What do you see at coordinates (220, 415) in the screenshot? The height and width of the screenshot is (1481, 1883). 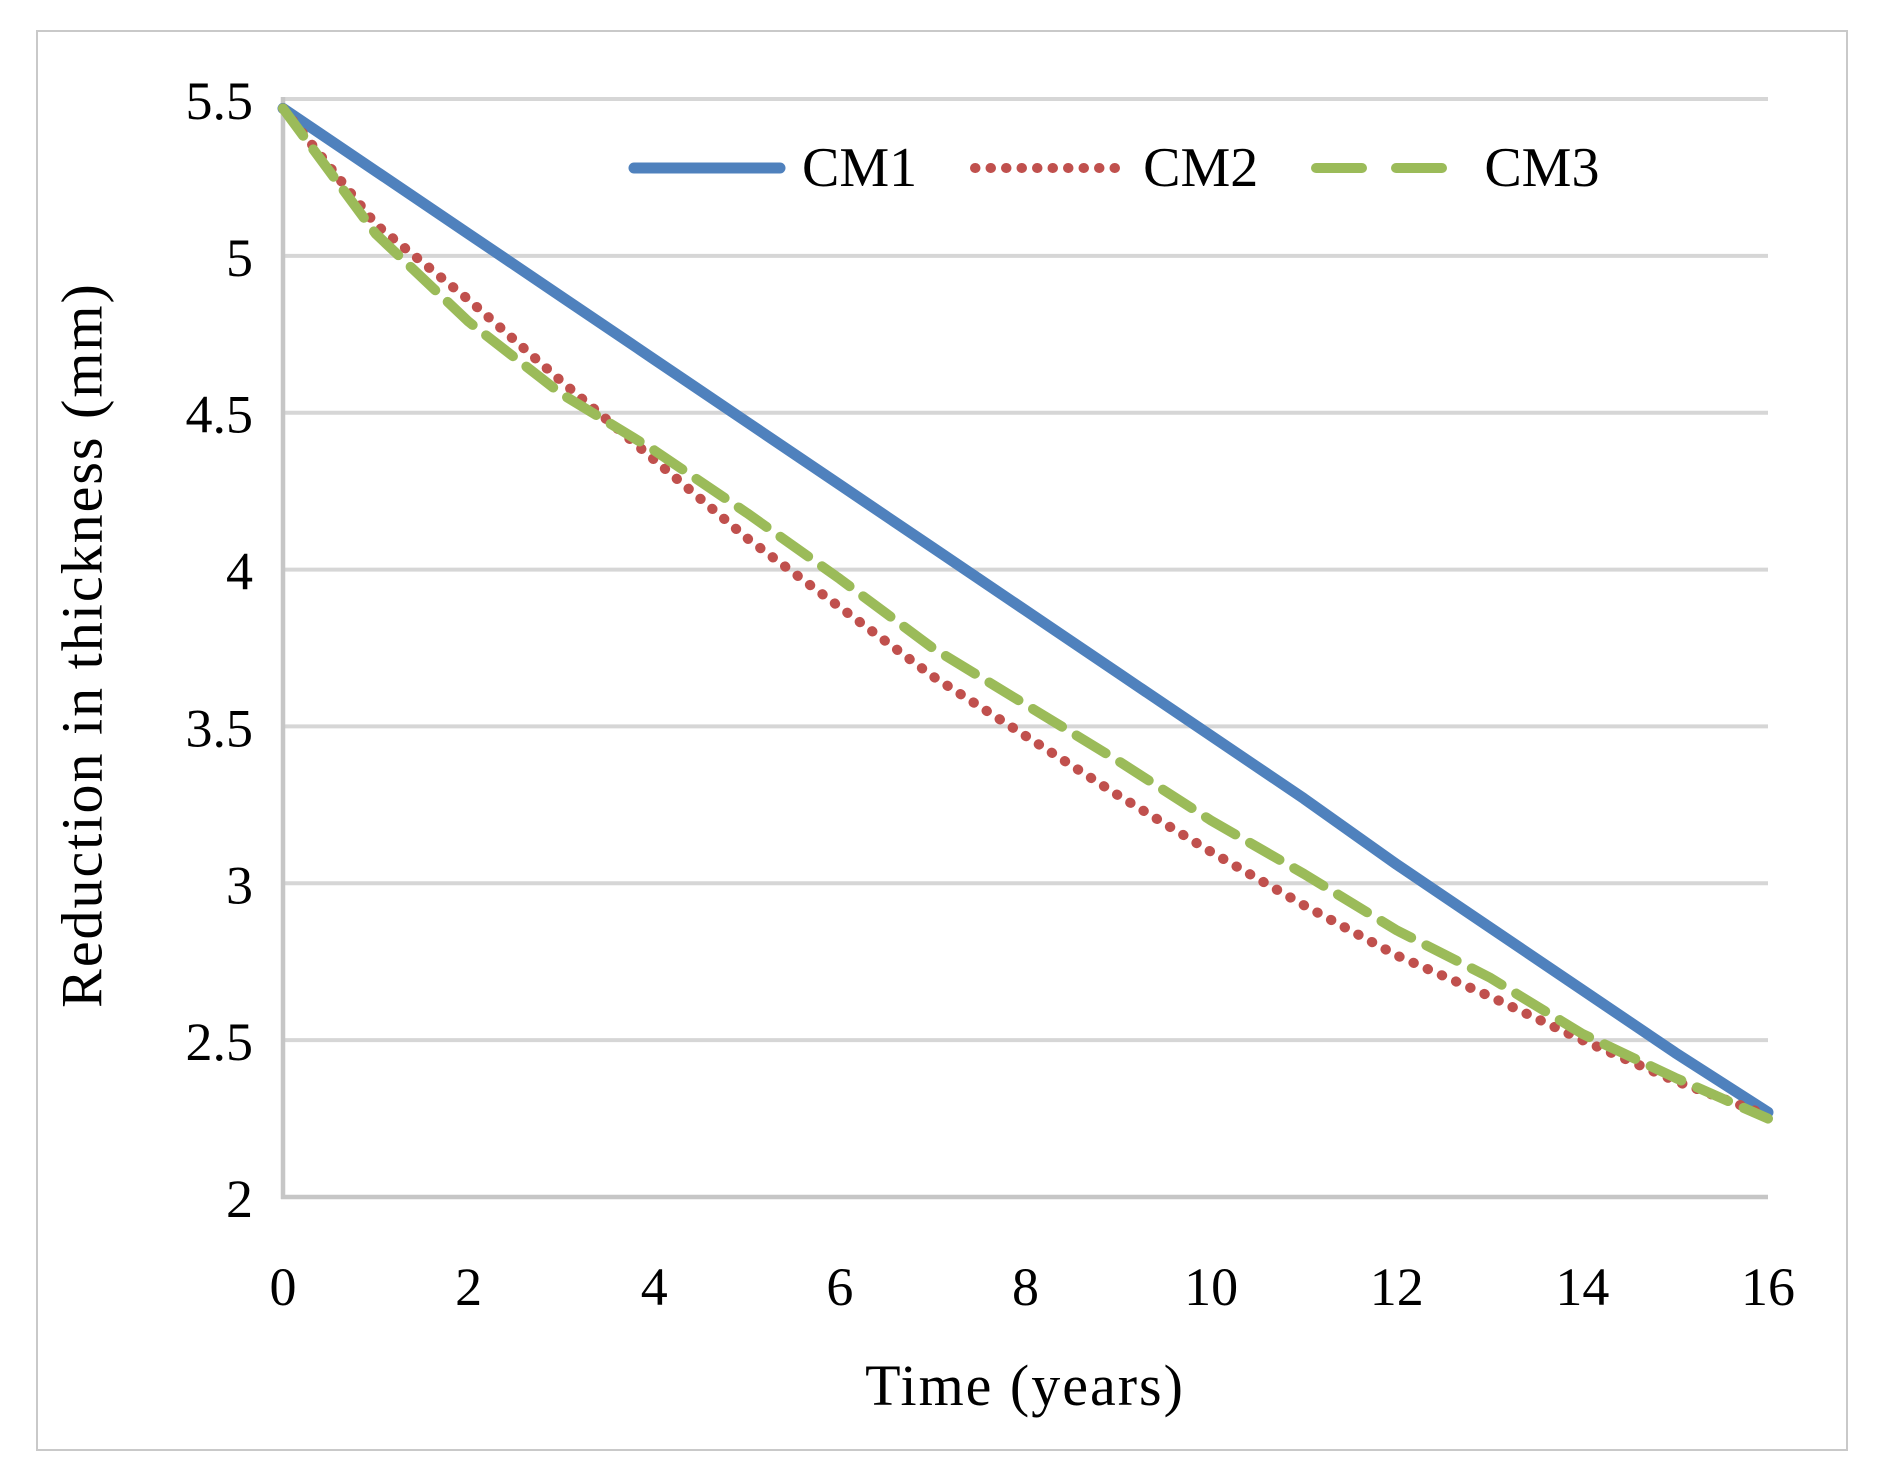 I see `y-tick-label: 4.5` at bounding box center [220, 415].